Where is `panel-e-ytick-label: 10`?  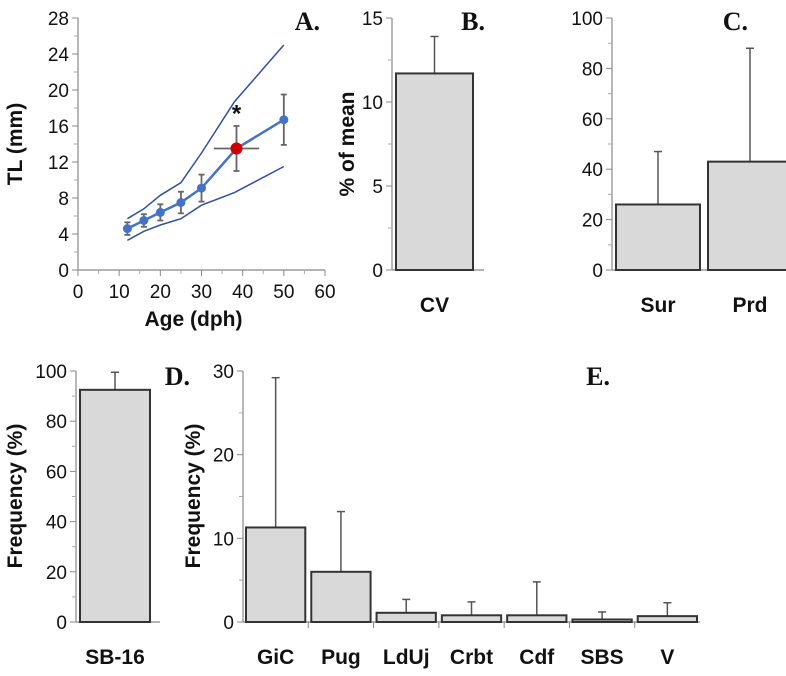
panel-e-ytick-label: 10 is located at coordinates (223, 539).